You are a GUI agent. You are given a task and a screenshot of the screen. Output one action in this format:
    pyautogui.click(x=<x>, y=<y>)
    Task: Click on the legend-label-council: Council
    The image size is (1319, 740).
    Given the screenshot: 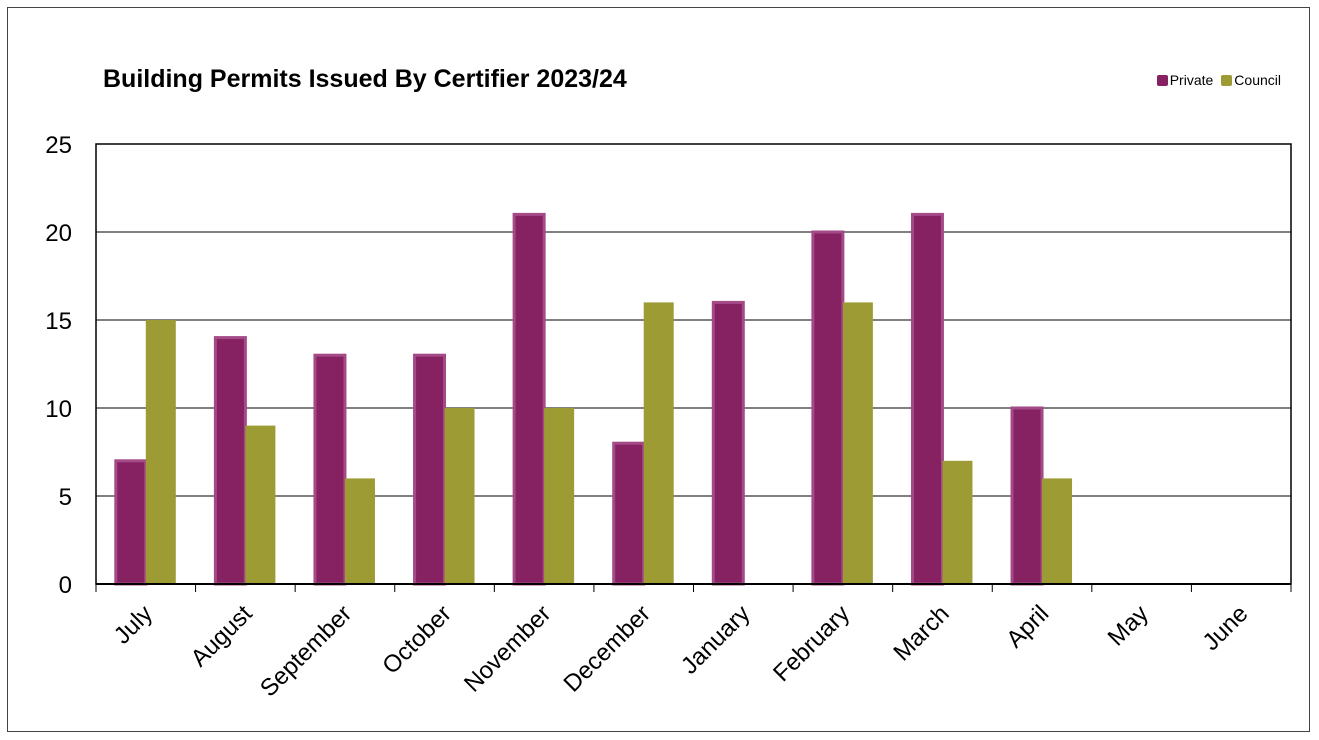 What is the action you would take?
    pyautogui.click(x=1257, y=80)
    